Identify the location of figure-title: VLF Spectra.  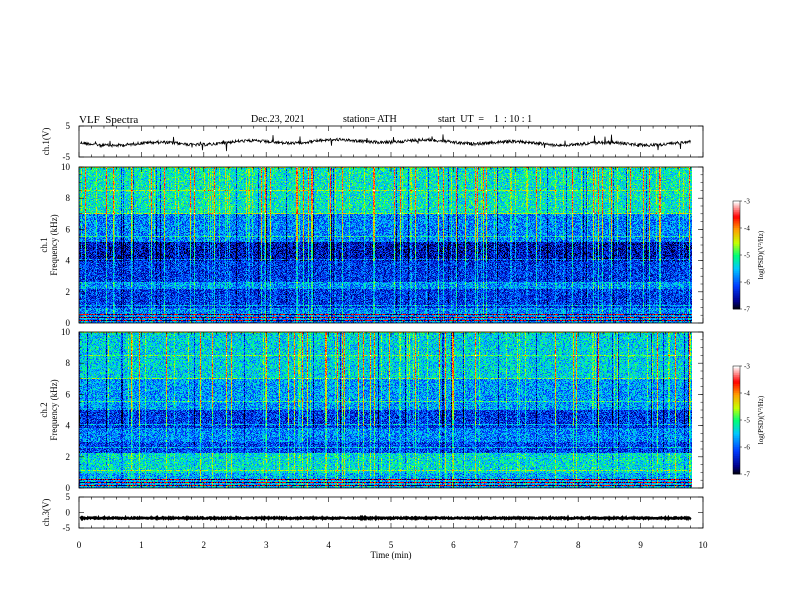
(109, 120).